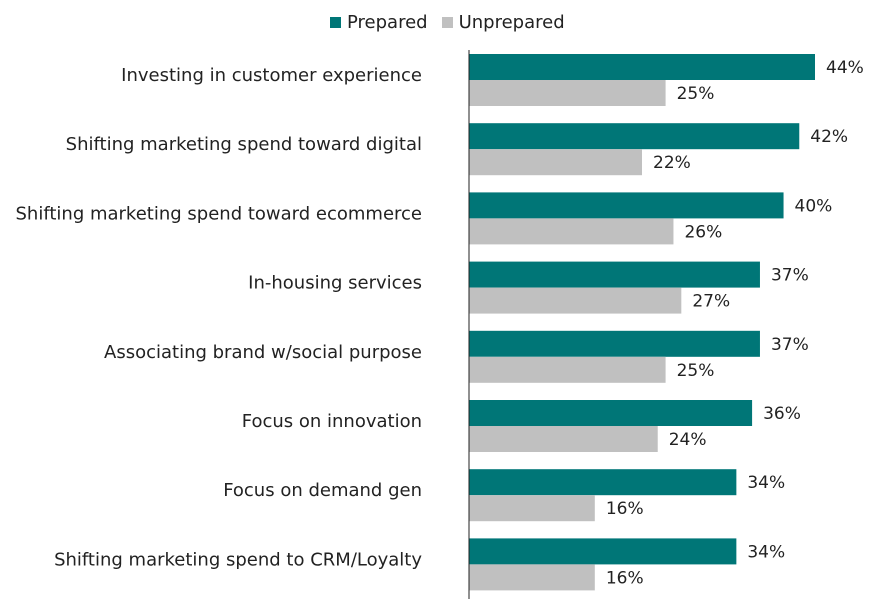 This screenshot has width=885, height=599. I want to click on category-label: Associating brand w/social purpose, so click(263, 352).